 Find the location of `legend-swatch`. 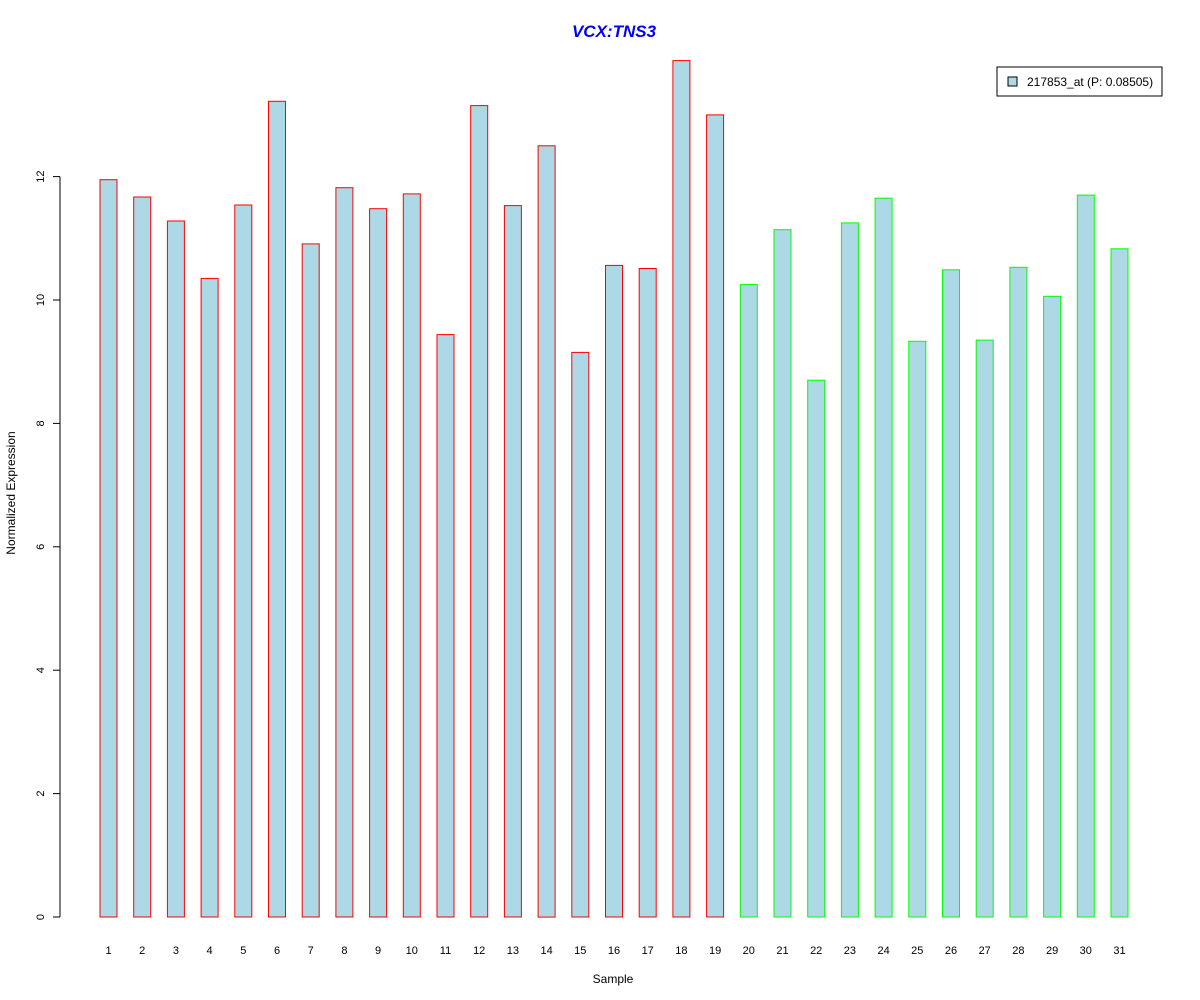

legend-swatch is located at coordinates (1012, 81).